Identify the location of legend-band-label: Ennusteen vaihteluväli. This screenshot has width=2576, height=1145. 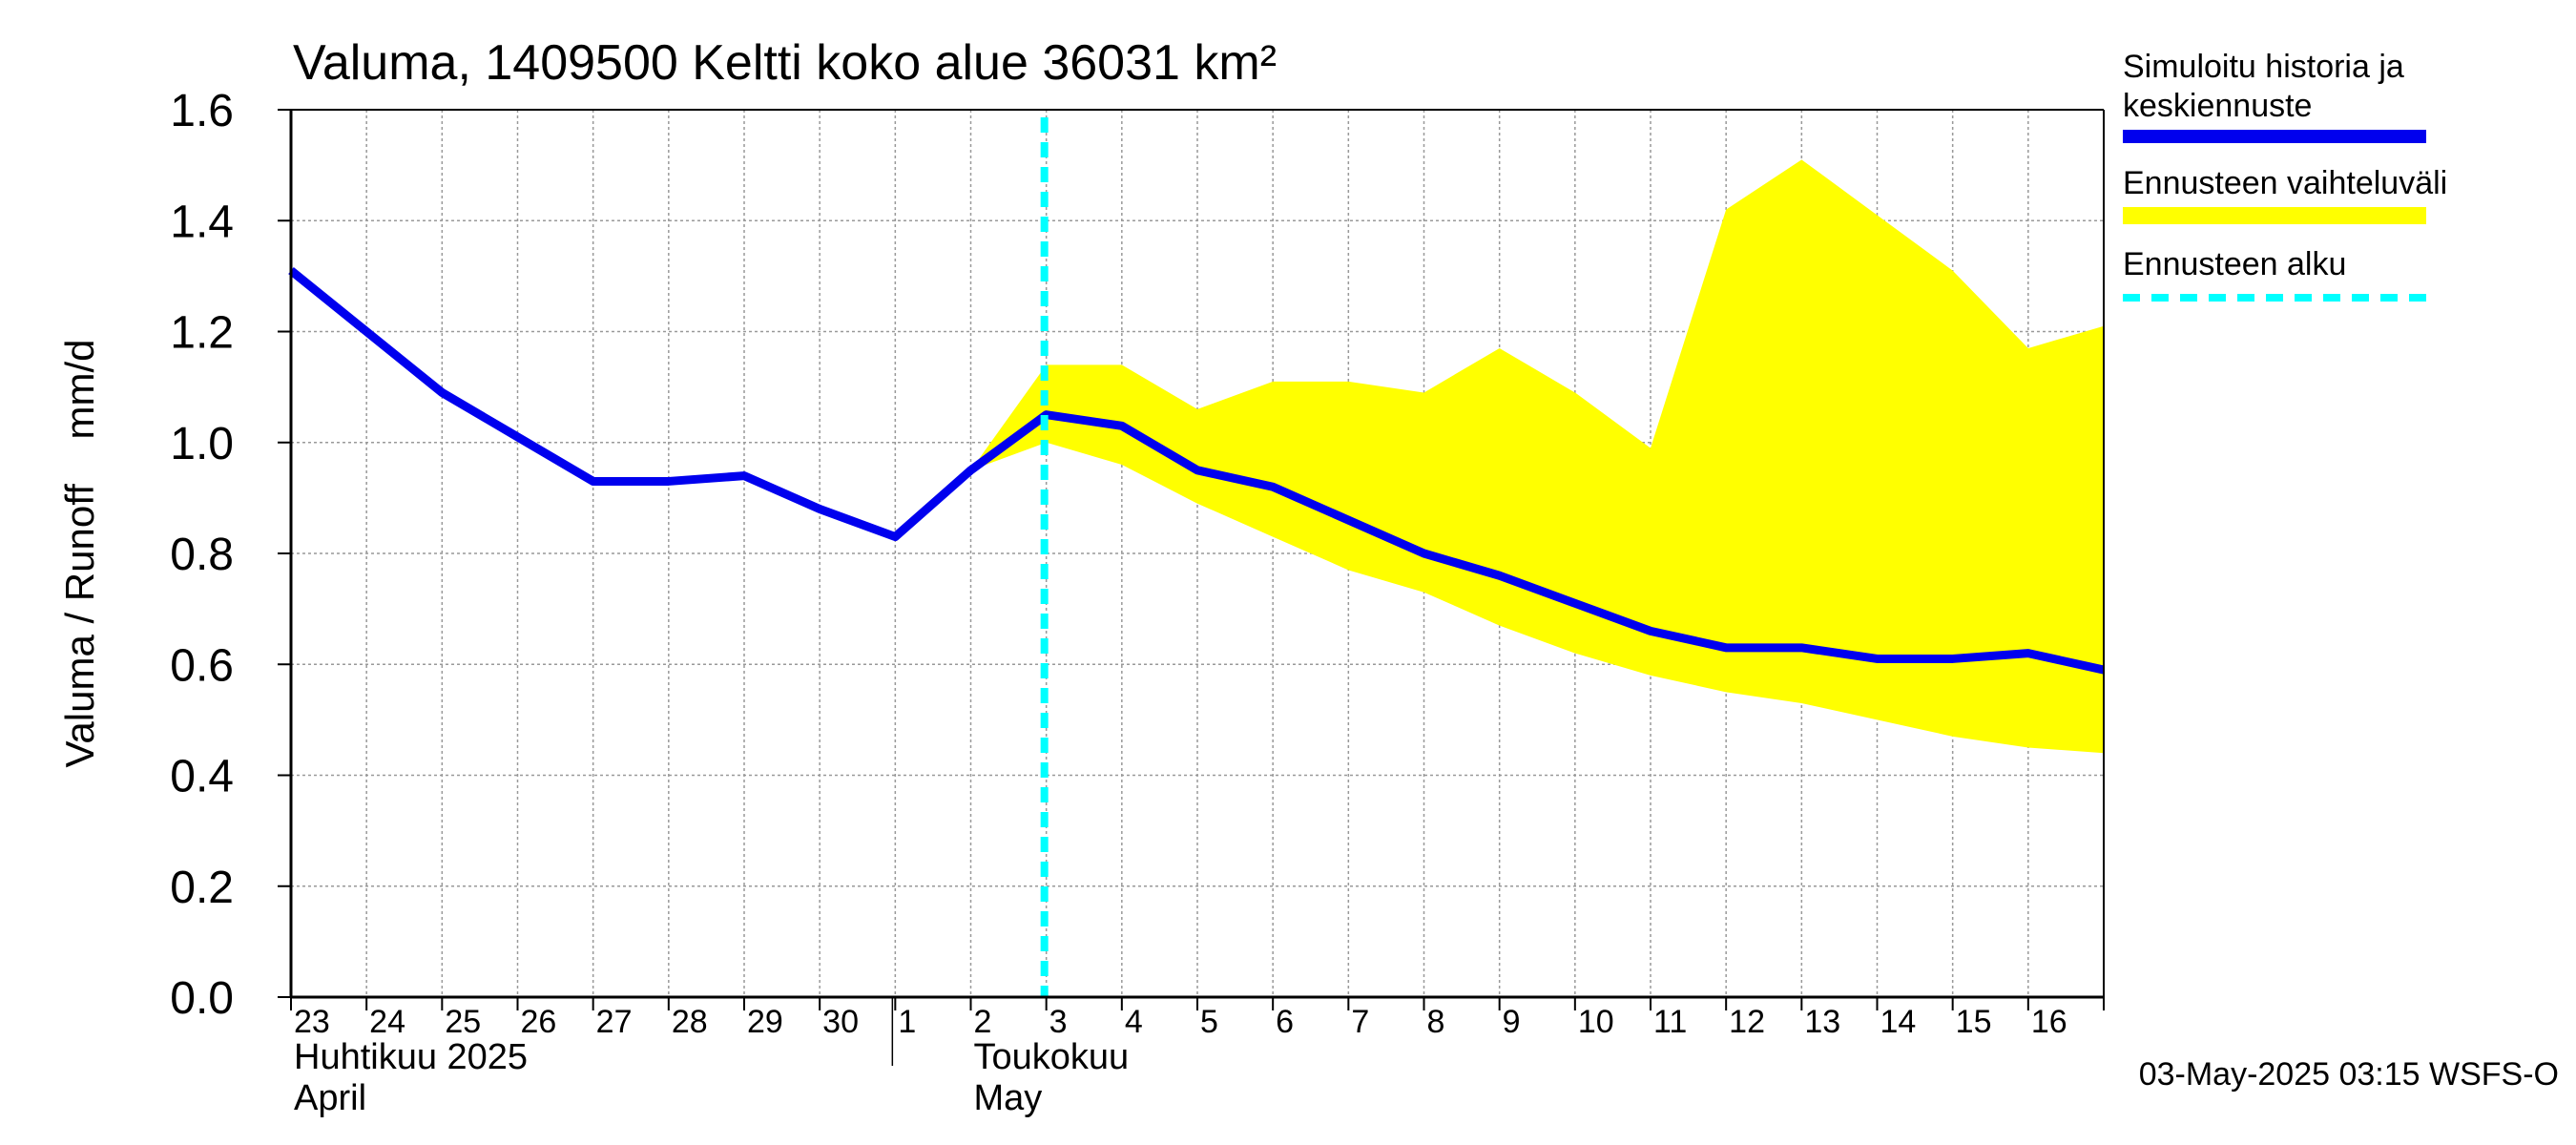
(2285, 183).